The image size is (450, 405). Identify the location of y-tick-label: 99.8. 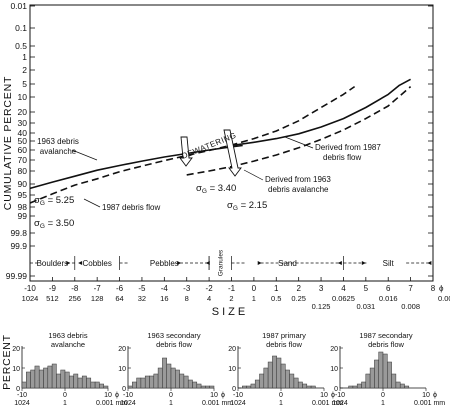
(18, 233).